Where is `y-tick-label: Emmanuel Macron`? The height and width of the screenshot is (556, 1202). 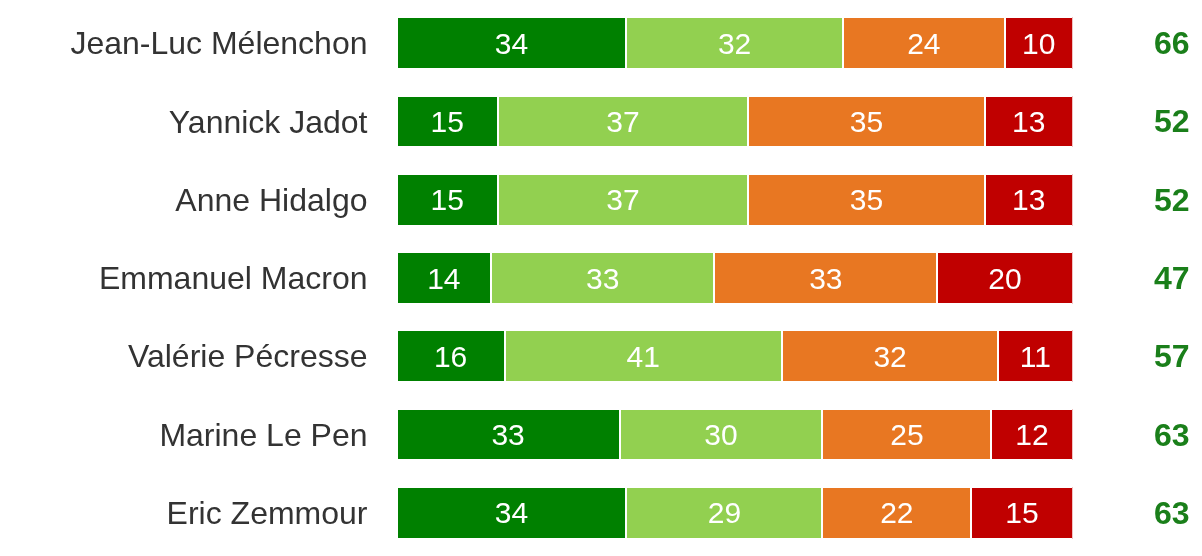 y-tick-label: Emmanuel Macron is located at coordinates (233, 278).